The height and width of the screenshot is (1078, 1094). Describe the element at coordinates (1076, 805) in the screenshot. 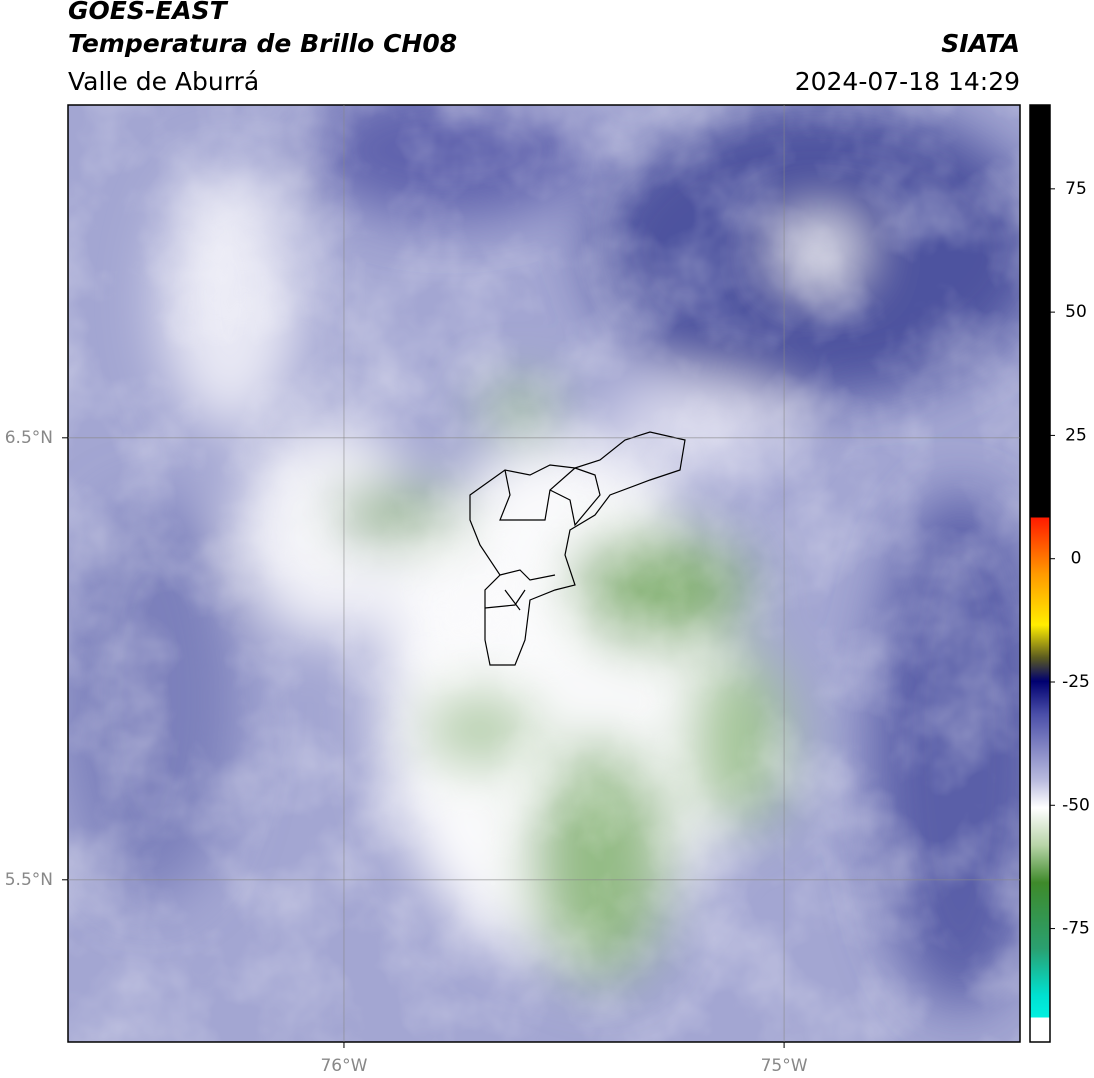

I see `colorbar-tick-label: -50` at that location.